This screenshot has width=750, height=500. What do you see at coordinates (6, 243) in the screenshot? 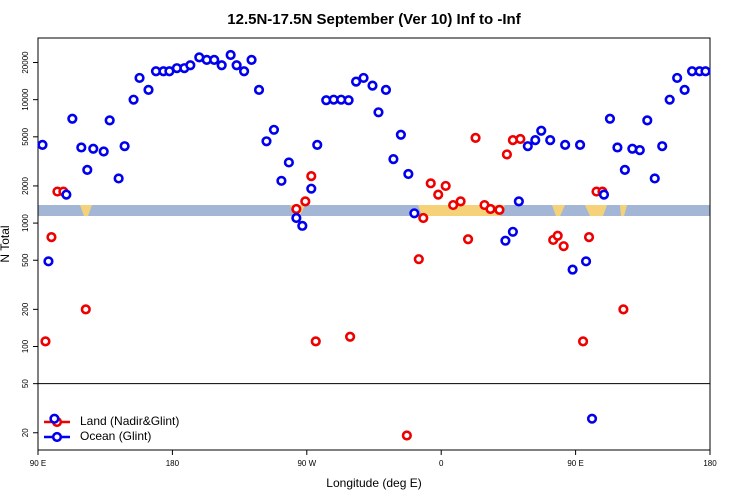
I see `y-axis-label: N Total` at bounding box center [6, 243].